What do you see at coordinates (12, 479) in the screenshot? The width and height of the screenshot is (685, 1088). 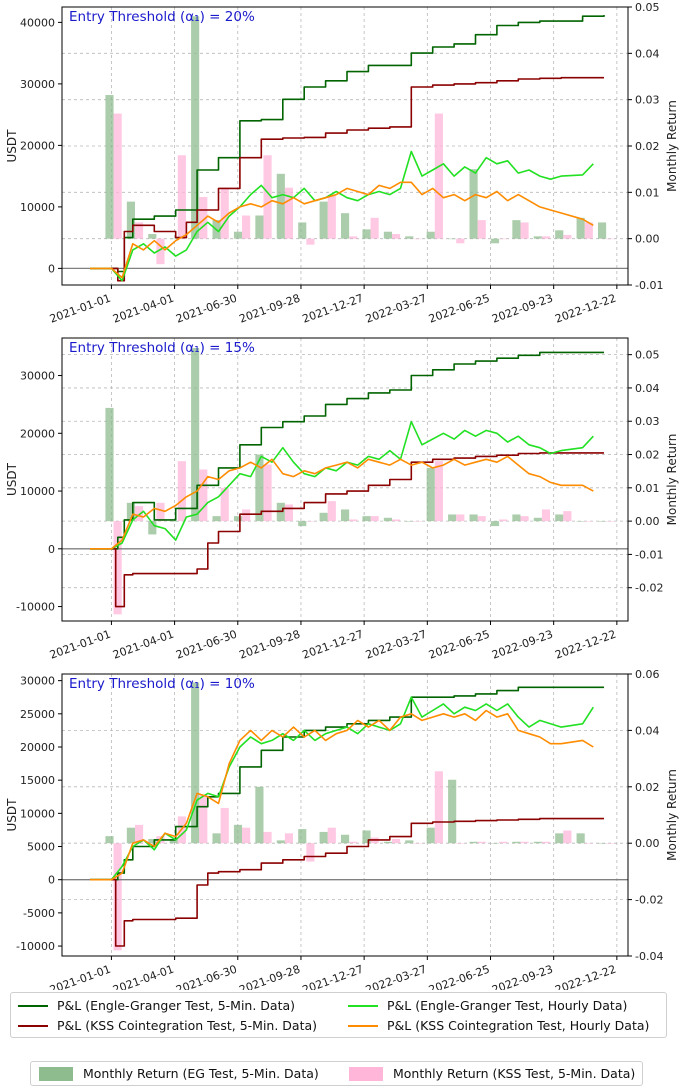 I see `y-axis-title: USDT` at bounding box center [12, 479].